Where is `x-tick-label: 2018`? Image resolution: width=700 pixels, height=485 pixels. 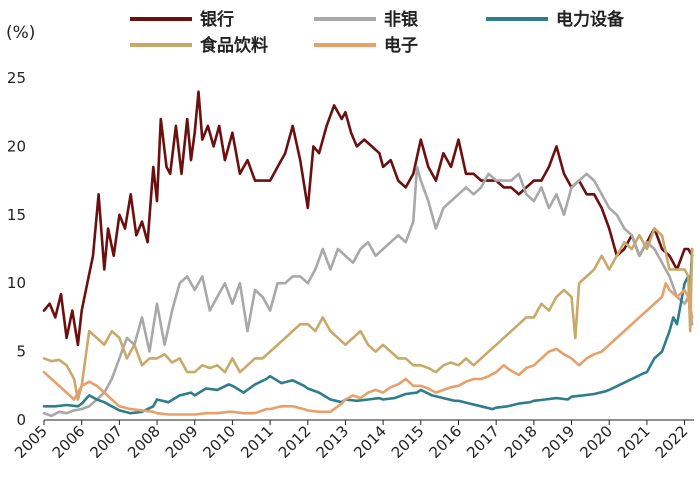
x-tick-label: 2018 is located at coordinates (521, 442).